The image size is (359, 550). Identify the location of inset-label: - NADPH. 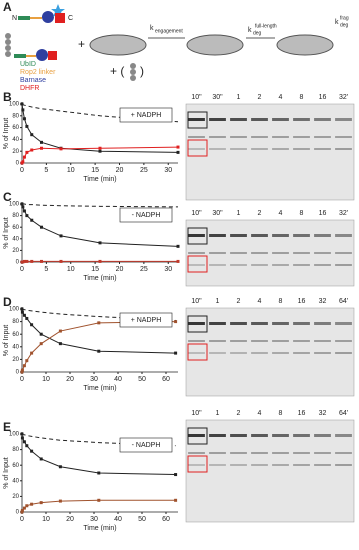
(146, 215).